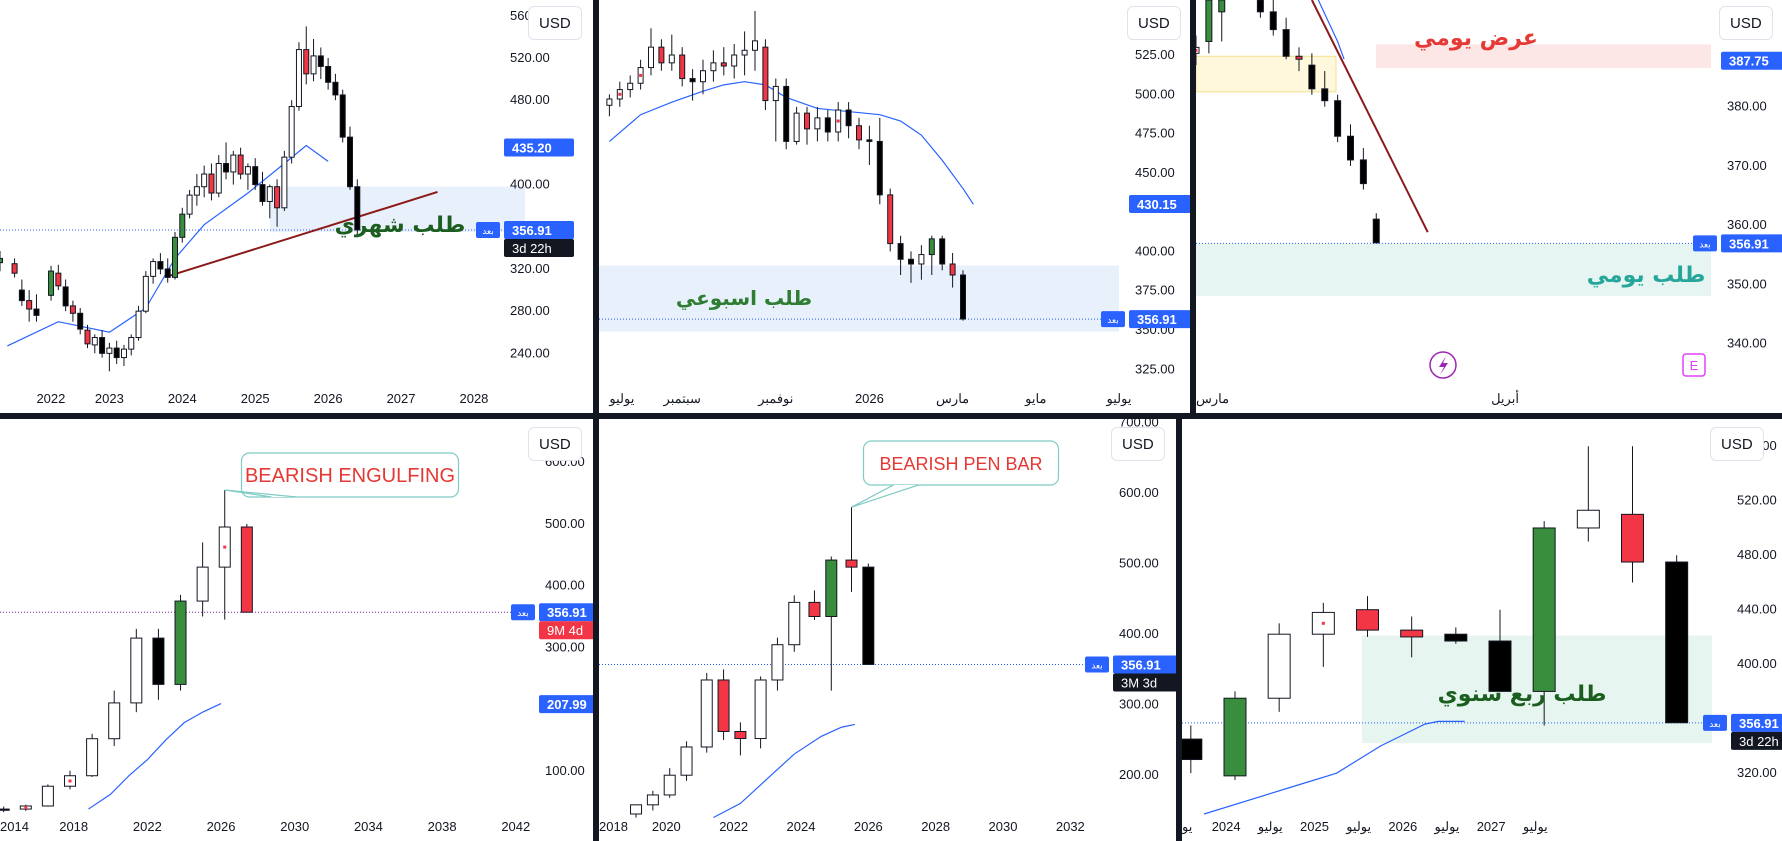  I want to click on x-tick-label: 2038, so click(442, 826).